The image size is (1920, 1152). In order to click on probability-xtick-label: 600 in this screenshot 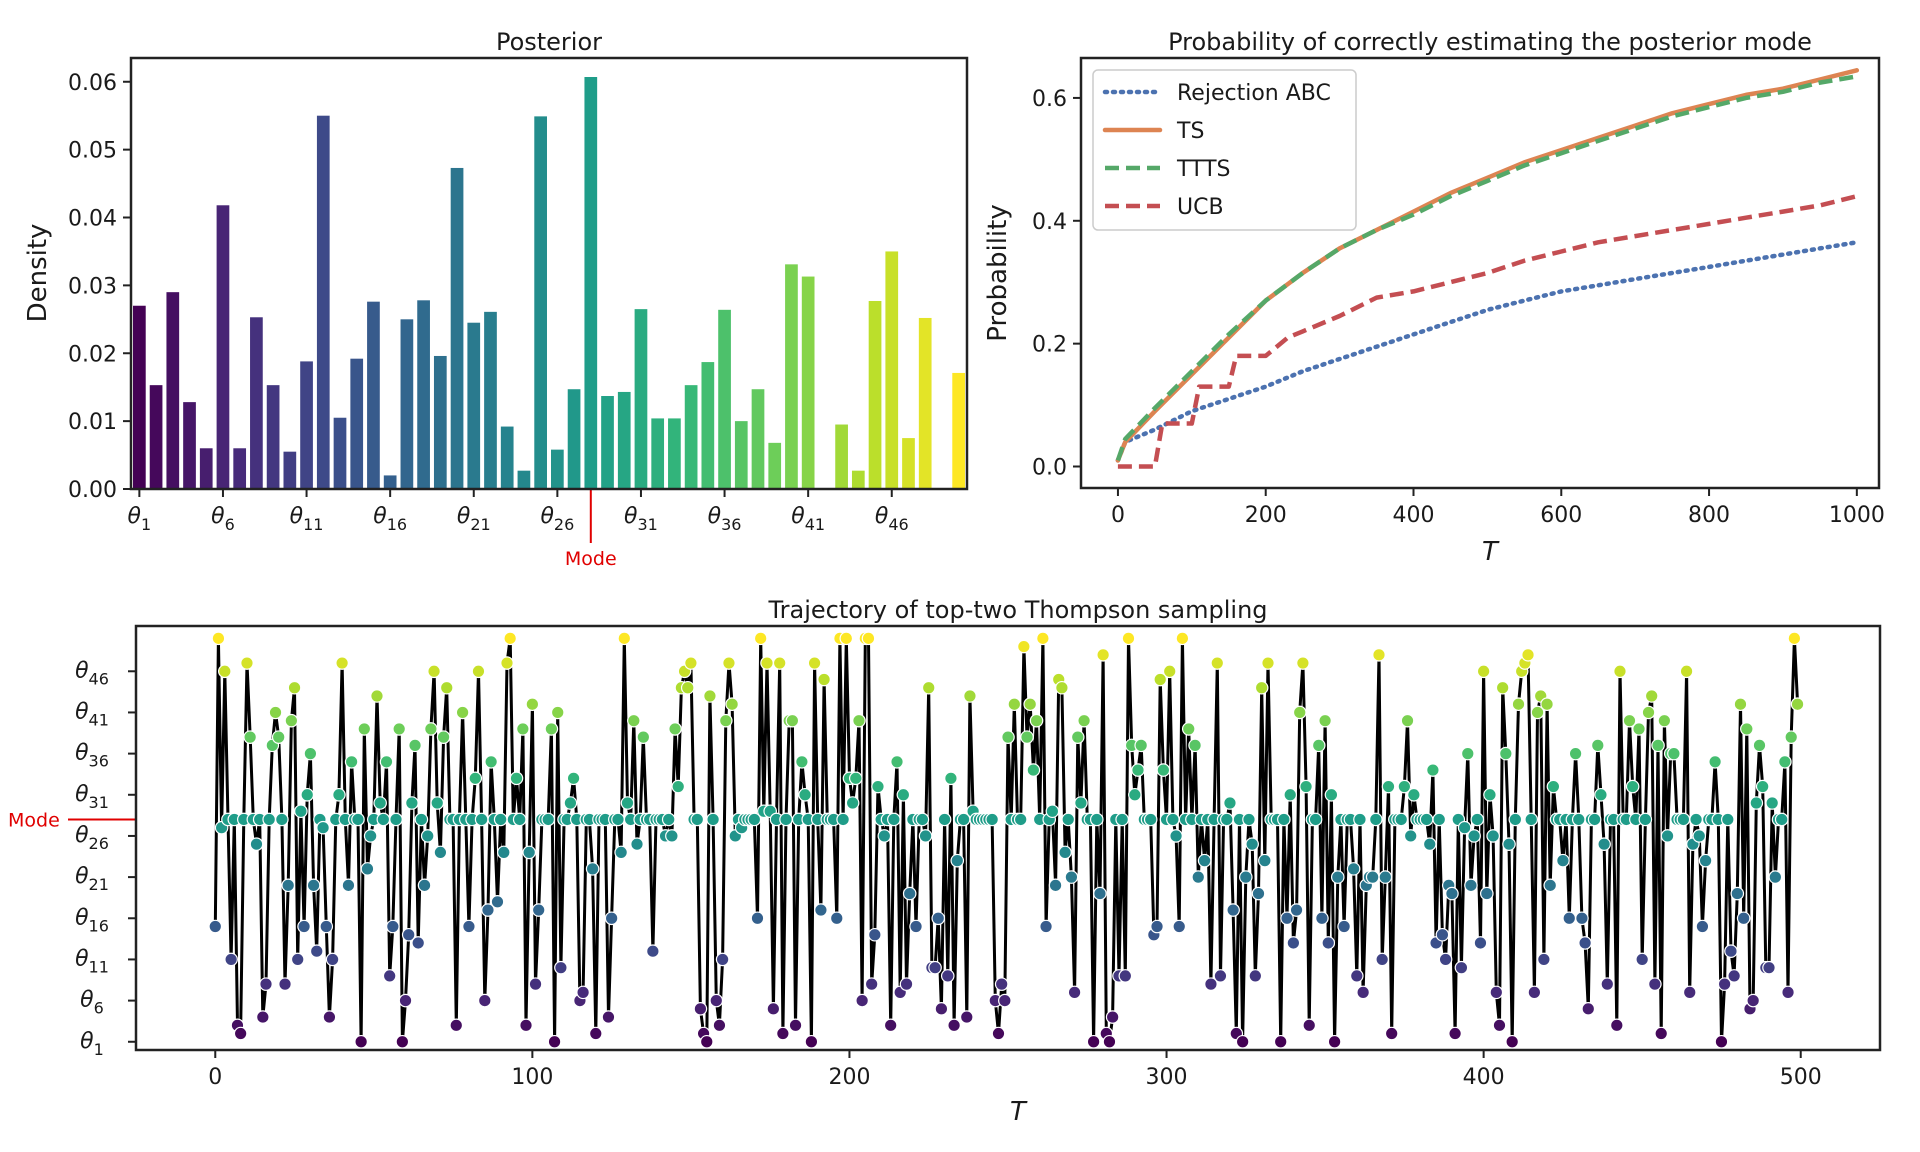, I will do `click(1561, 515)`.